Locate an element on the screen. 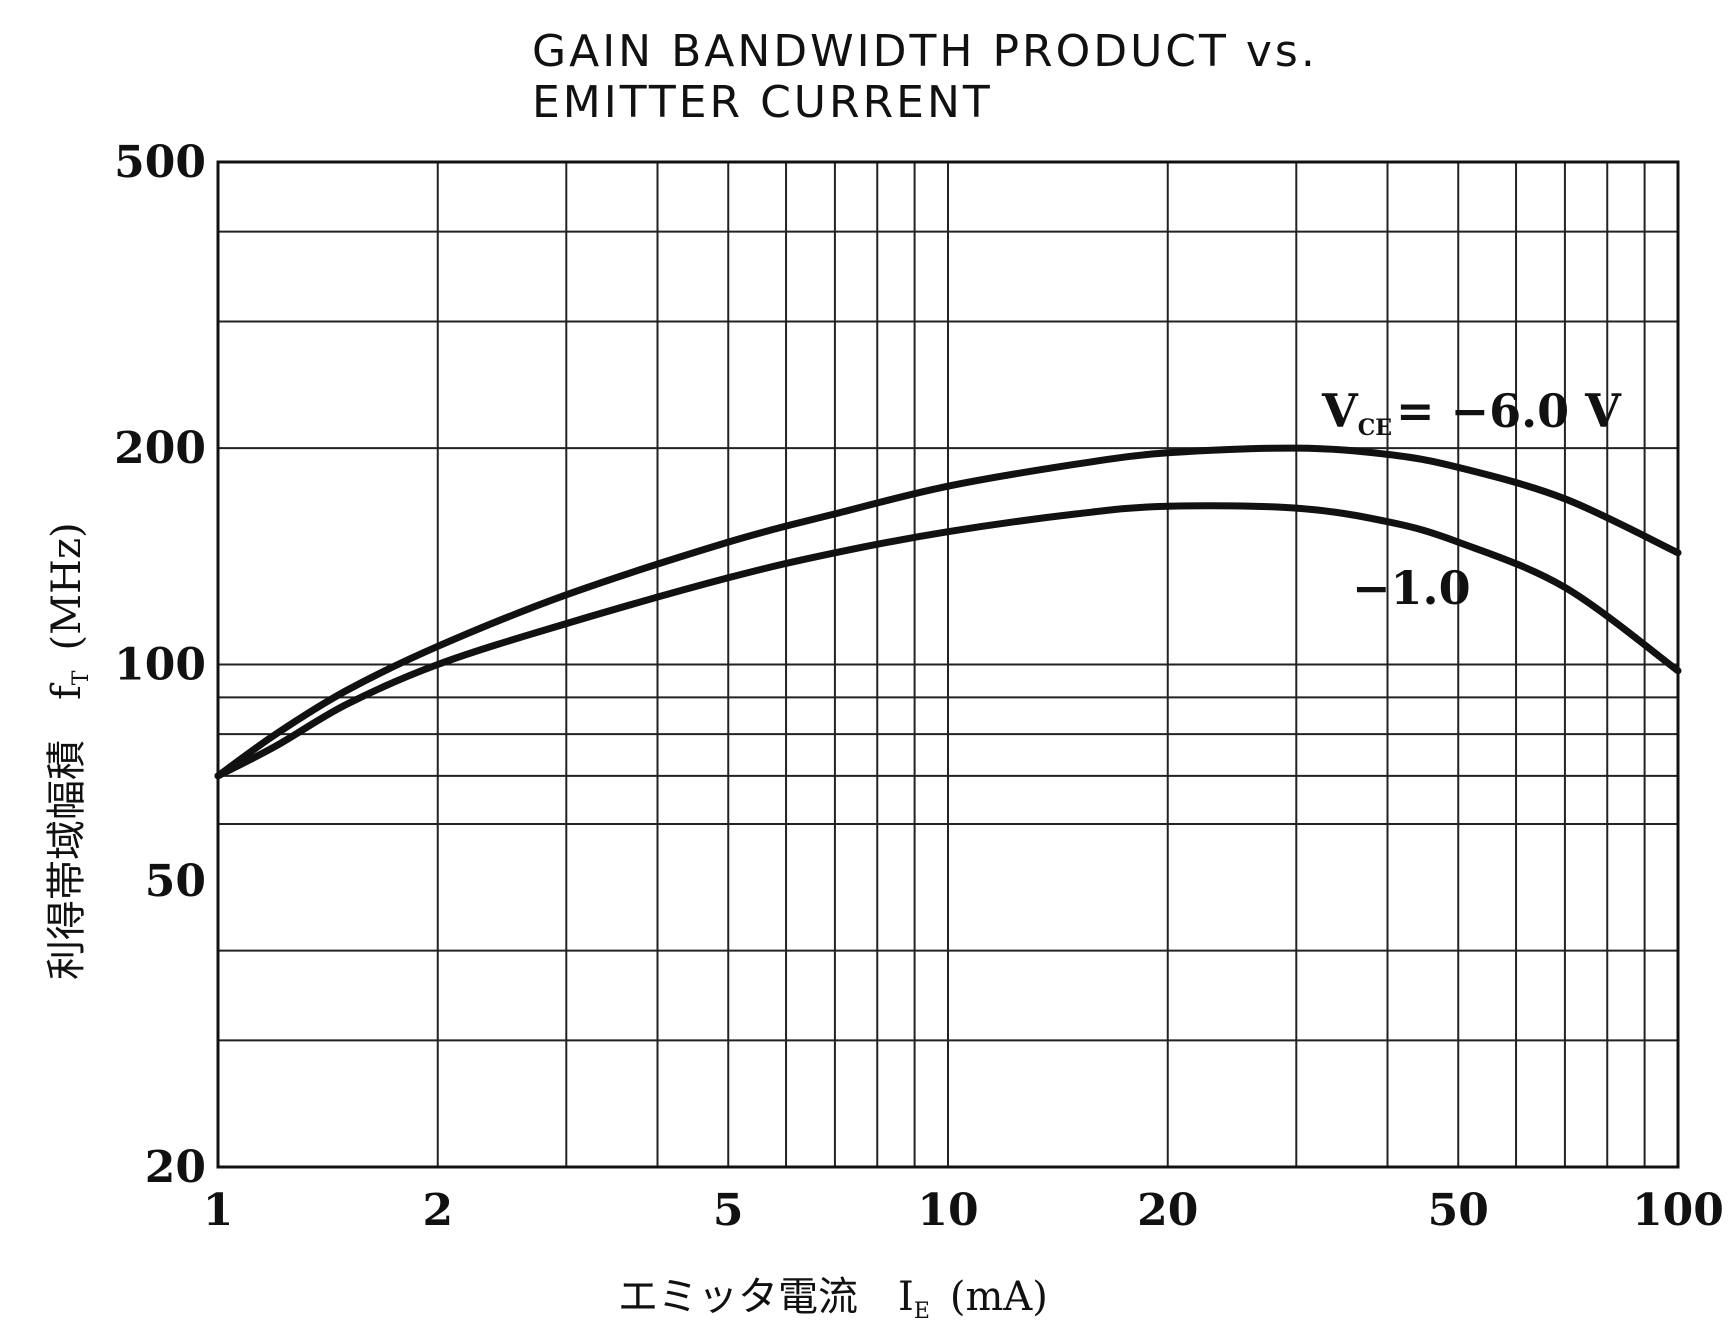 Image resolution: width=1728 pixels, height=1335 pixels. y-axis-label-unit: (MHz) is located at coordinates (67, 586).